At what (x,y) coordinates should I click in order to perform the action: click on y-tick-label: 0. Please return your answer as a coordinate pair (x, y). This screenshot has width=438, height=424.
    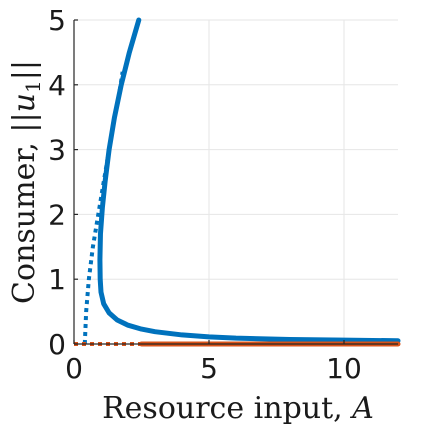
    Looking at the image, I should click on (57, 344).